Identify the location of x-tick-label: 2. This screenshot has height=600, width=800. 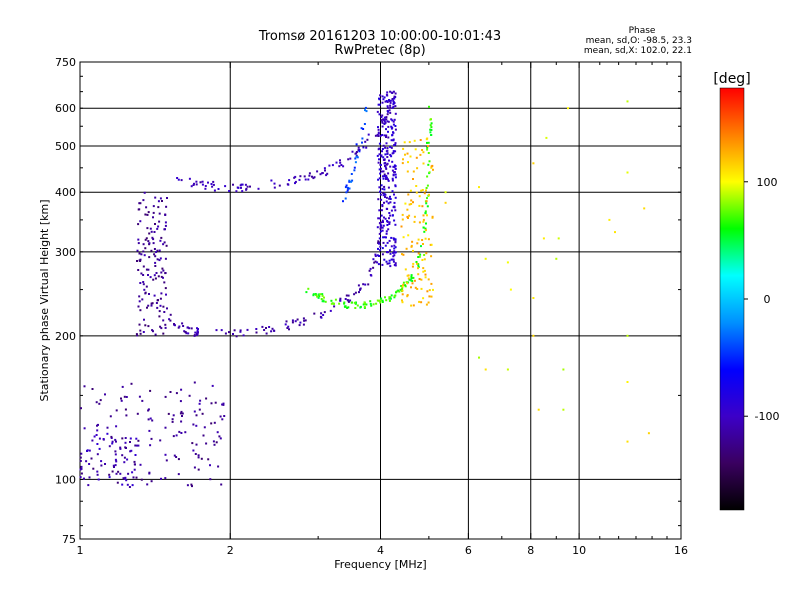
(230, 550).